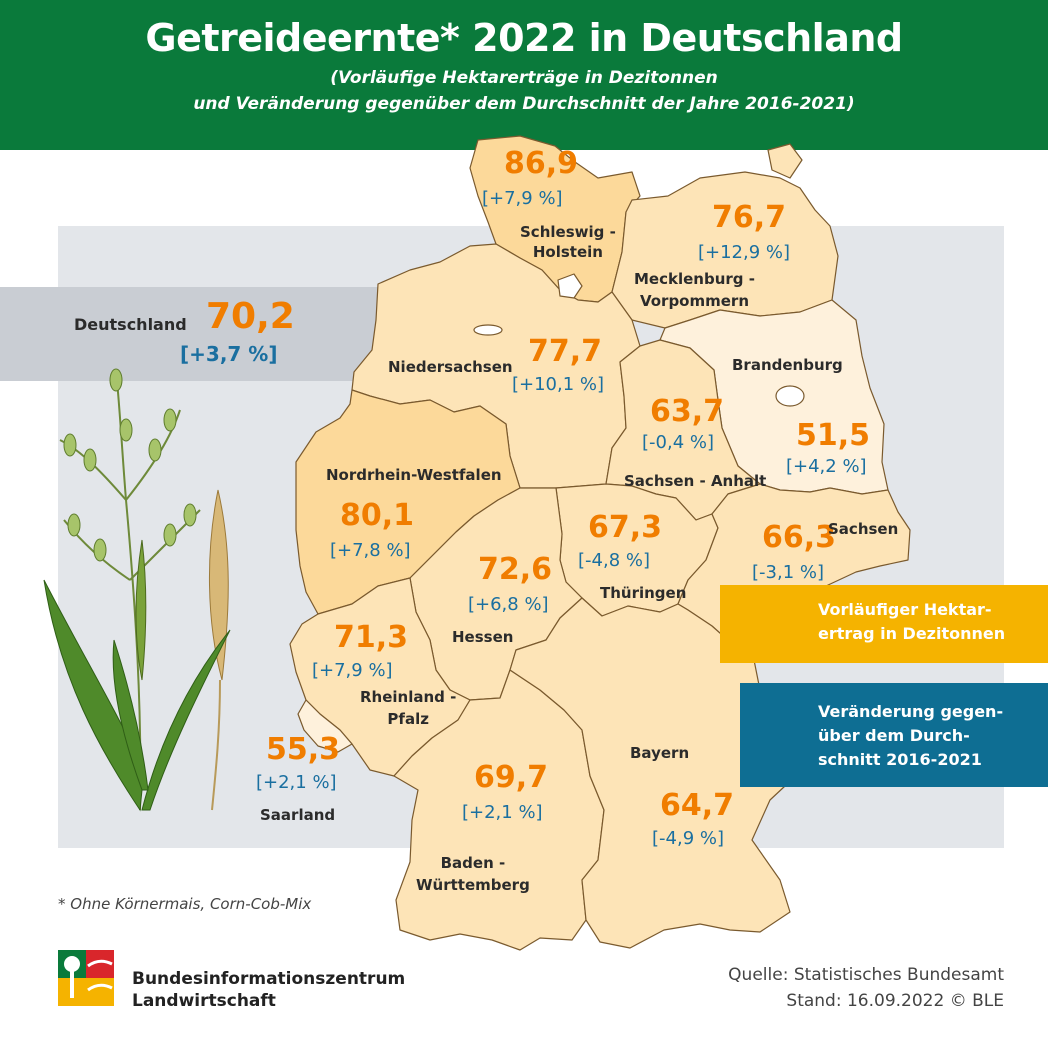 This screenshot has width=1048, height=1048. What do you see at coordinates (250, 316) in the screenshot?
I see `germany-value: 70,2` at bounding box center [250, 316].